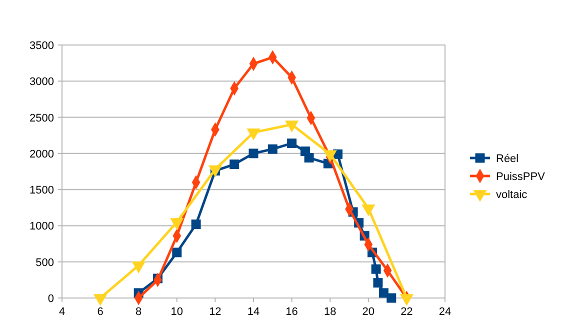 This screenshot has height=322, width=567. What do you see at coordinates (42, 154) in the screenshot?
I see `y-tick-label: 2000` at bounding box center [42, 154].